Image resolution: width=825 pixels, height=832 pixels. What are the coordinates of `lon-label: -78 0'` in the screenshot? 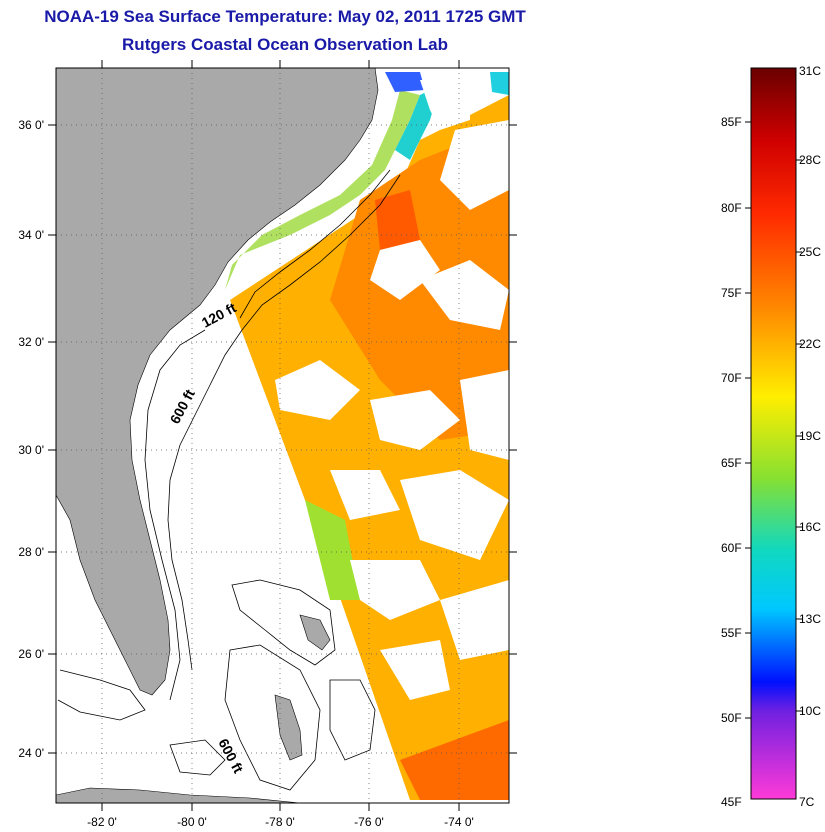 It's located at (280, 822).